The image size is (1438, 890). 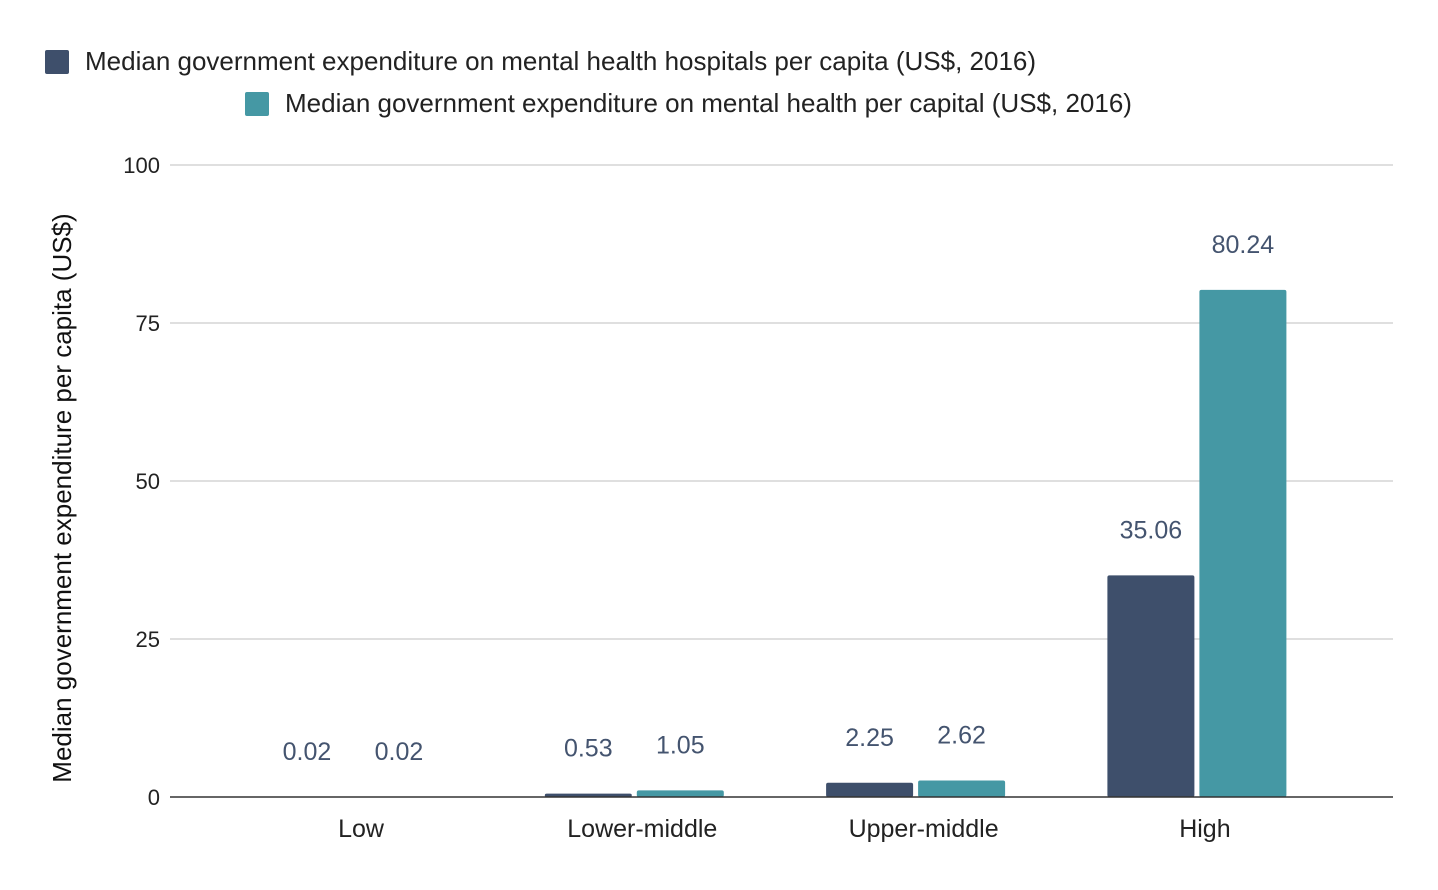 I want to click on x-tick-label: High, so click(x=1204, y=829).